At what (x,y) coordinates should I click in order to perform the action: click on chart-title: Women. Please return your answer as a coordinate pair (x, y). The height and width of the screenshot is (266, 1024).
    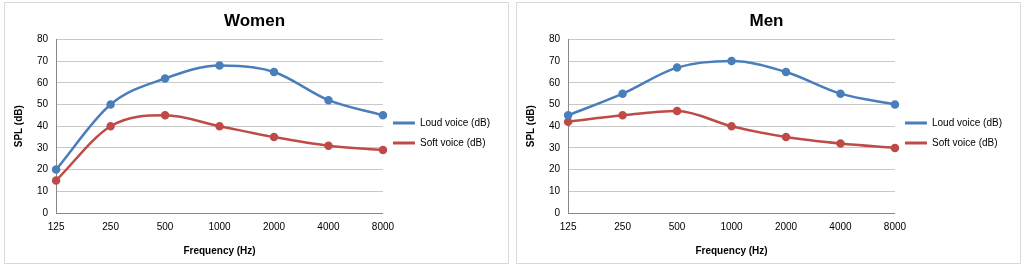
    Looking at the image, I should click on (254, 20).